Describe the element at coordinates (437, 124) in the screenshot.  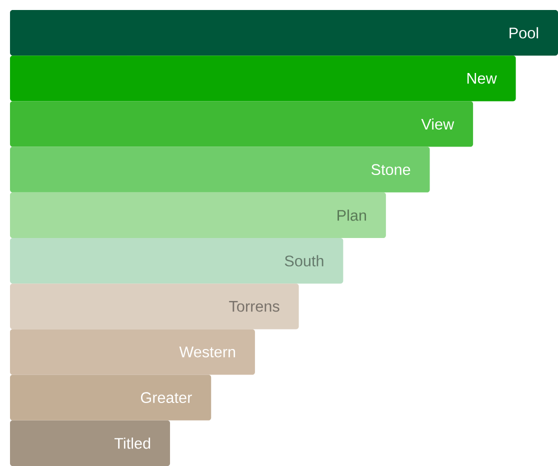
I see `y-tick-label: View` at that location.